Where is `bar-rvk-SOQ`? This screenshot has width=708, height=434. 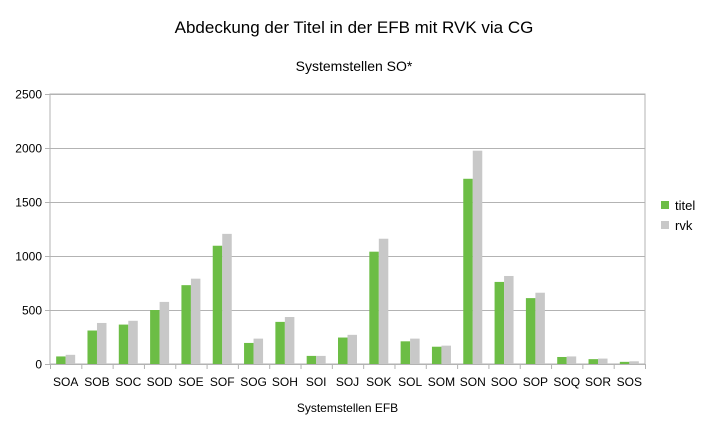
bar-rvk-SOQ is located at coordinates (571, 360).